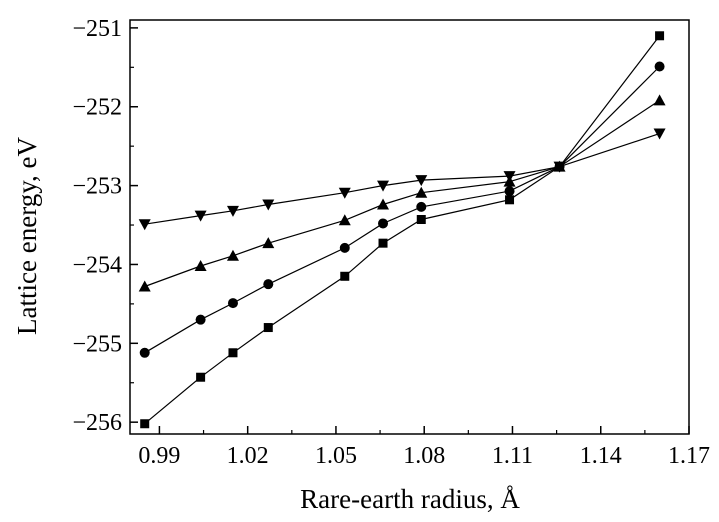 The image size is (719, 522). What do you see at coordinates (97, 29) in the screenshot?
I see `y-tick-label: −251` at bounding box center [97, 29].